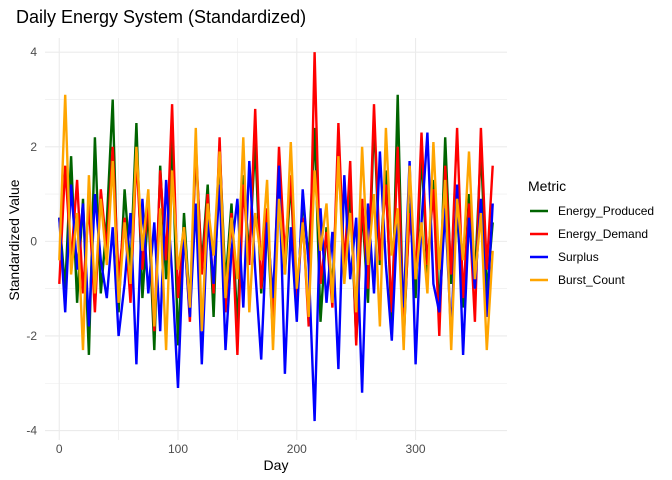 The height and width of the screenshot is (480, 672). Describe the element at coordinates (14, 239) in the screenshot. I see `y-axis-title: Standardized Value` at that location.